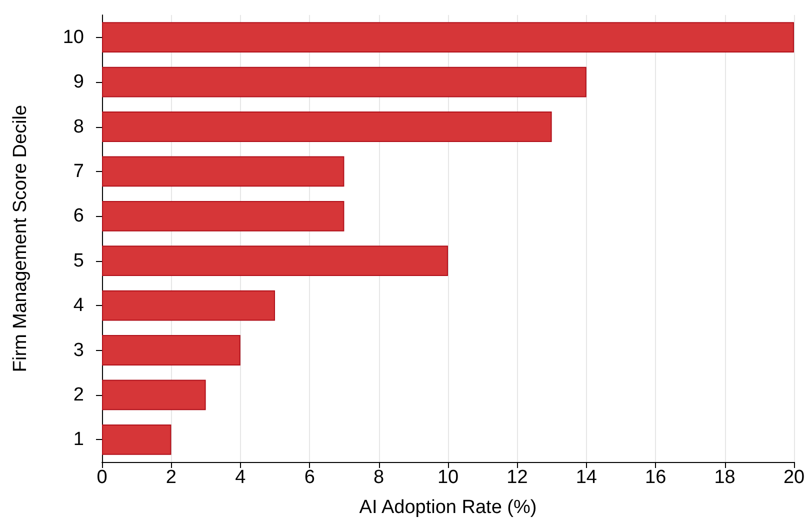  Describe the element at coordinates (78, 171) in the screenshot. I see `y-tick-label: 7` at that location.